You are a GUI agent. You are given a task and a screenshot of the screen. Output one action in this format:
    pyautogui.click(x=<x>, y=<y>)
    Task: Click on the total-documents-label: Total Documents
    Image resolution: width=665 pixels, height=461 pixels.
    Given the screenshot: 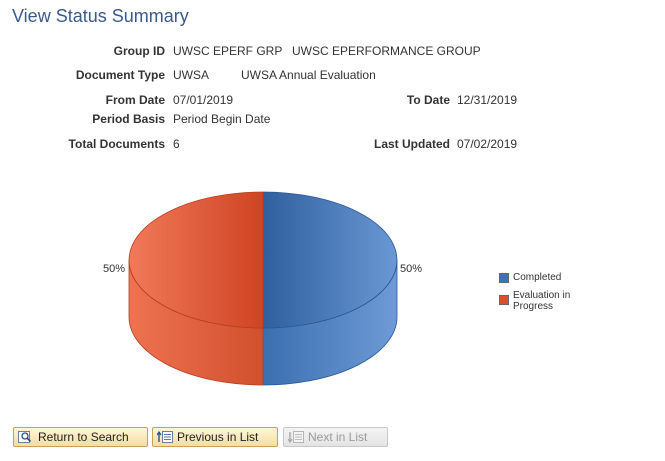 What is the action you would take?
    pyautogui.click(x=116, y=144)
    